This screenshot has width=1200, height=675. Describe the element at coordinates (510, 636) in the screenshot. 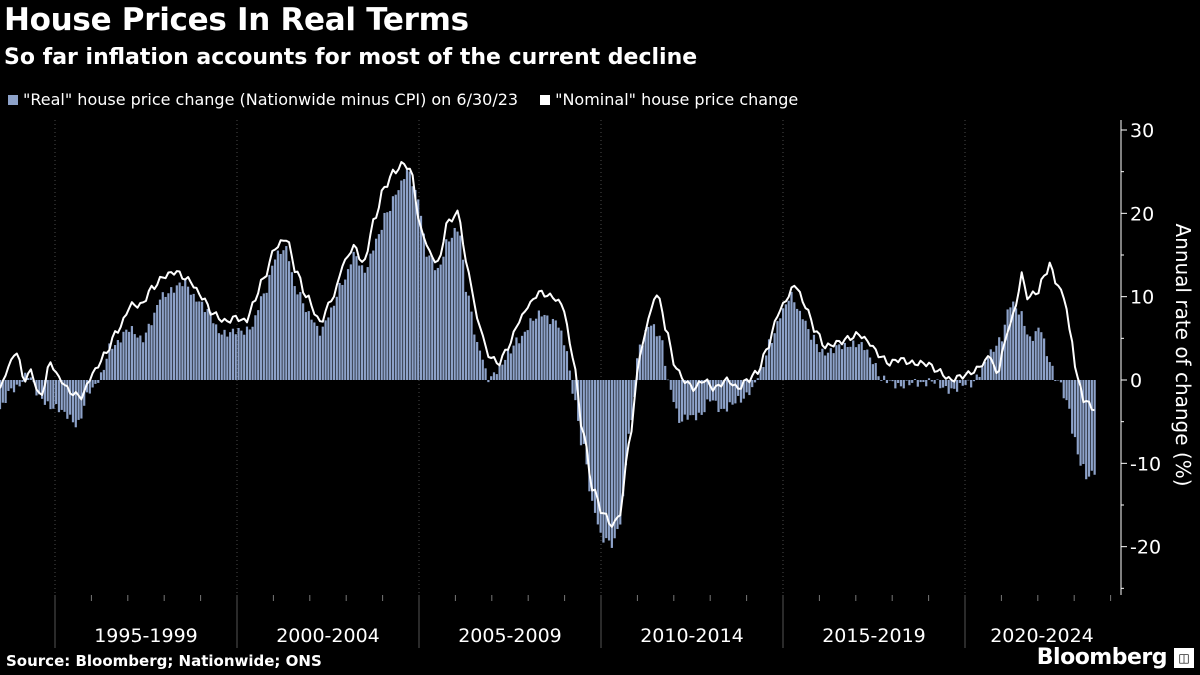

I see `x-period-label: 2005-2009` at that location.